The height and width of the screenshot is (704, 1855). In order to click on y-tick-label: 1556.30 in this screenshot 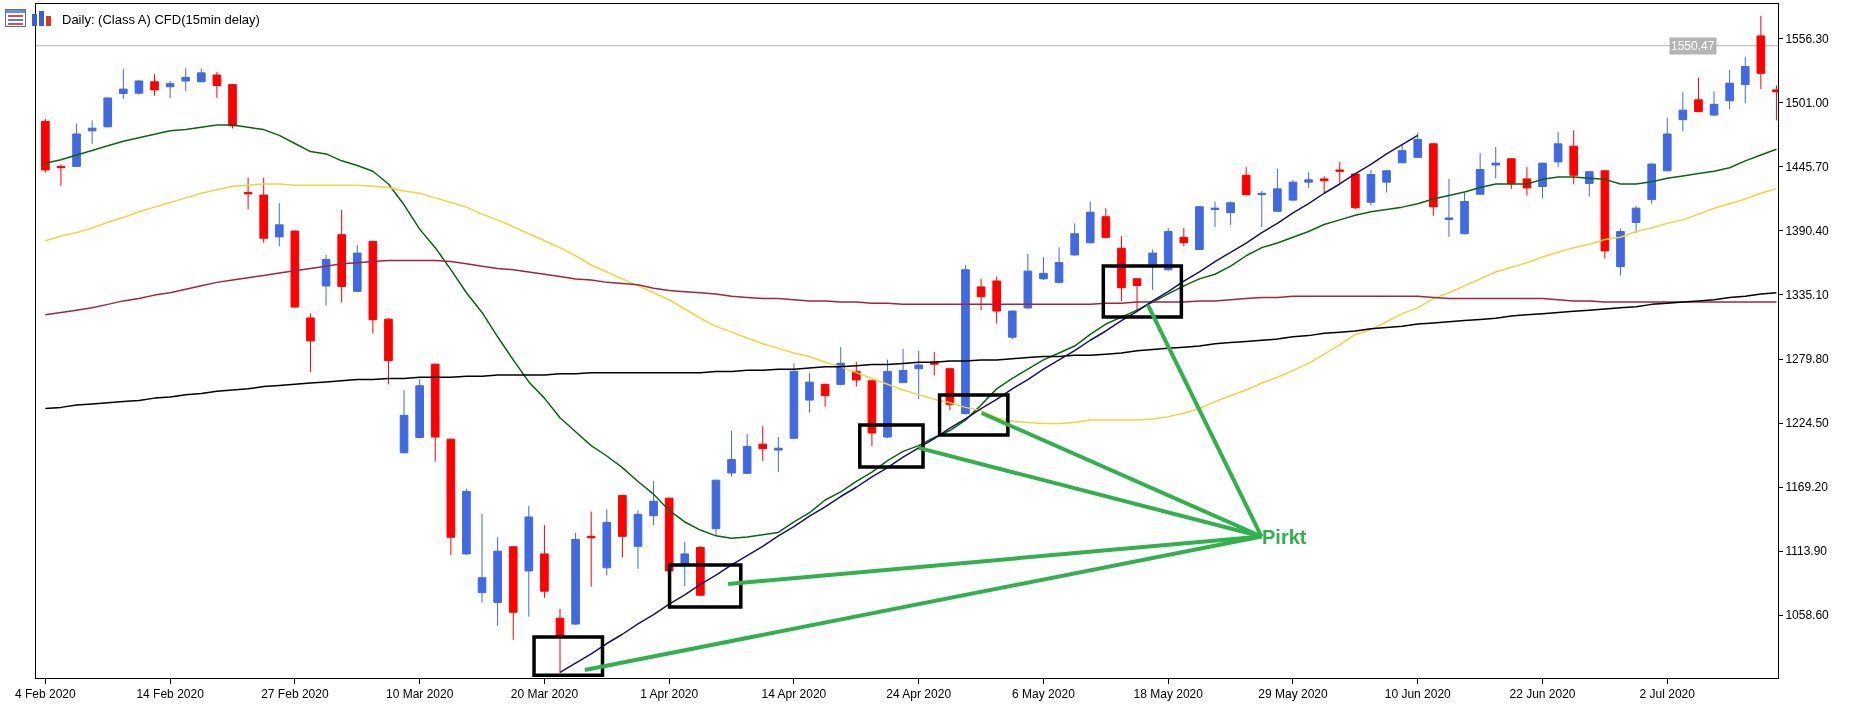, I will do `click(1807, 39)`.